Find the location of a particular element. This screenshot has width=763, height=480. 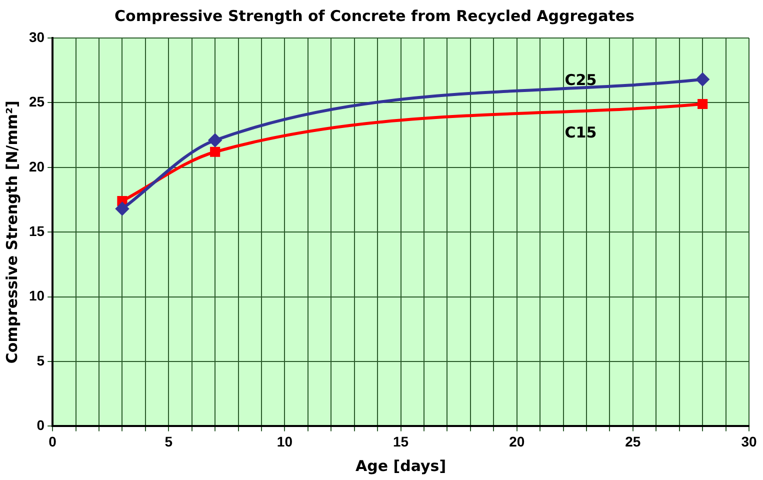

y-tick-label: 0 is located at coordinates (40, 425).